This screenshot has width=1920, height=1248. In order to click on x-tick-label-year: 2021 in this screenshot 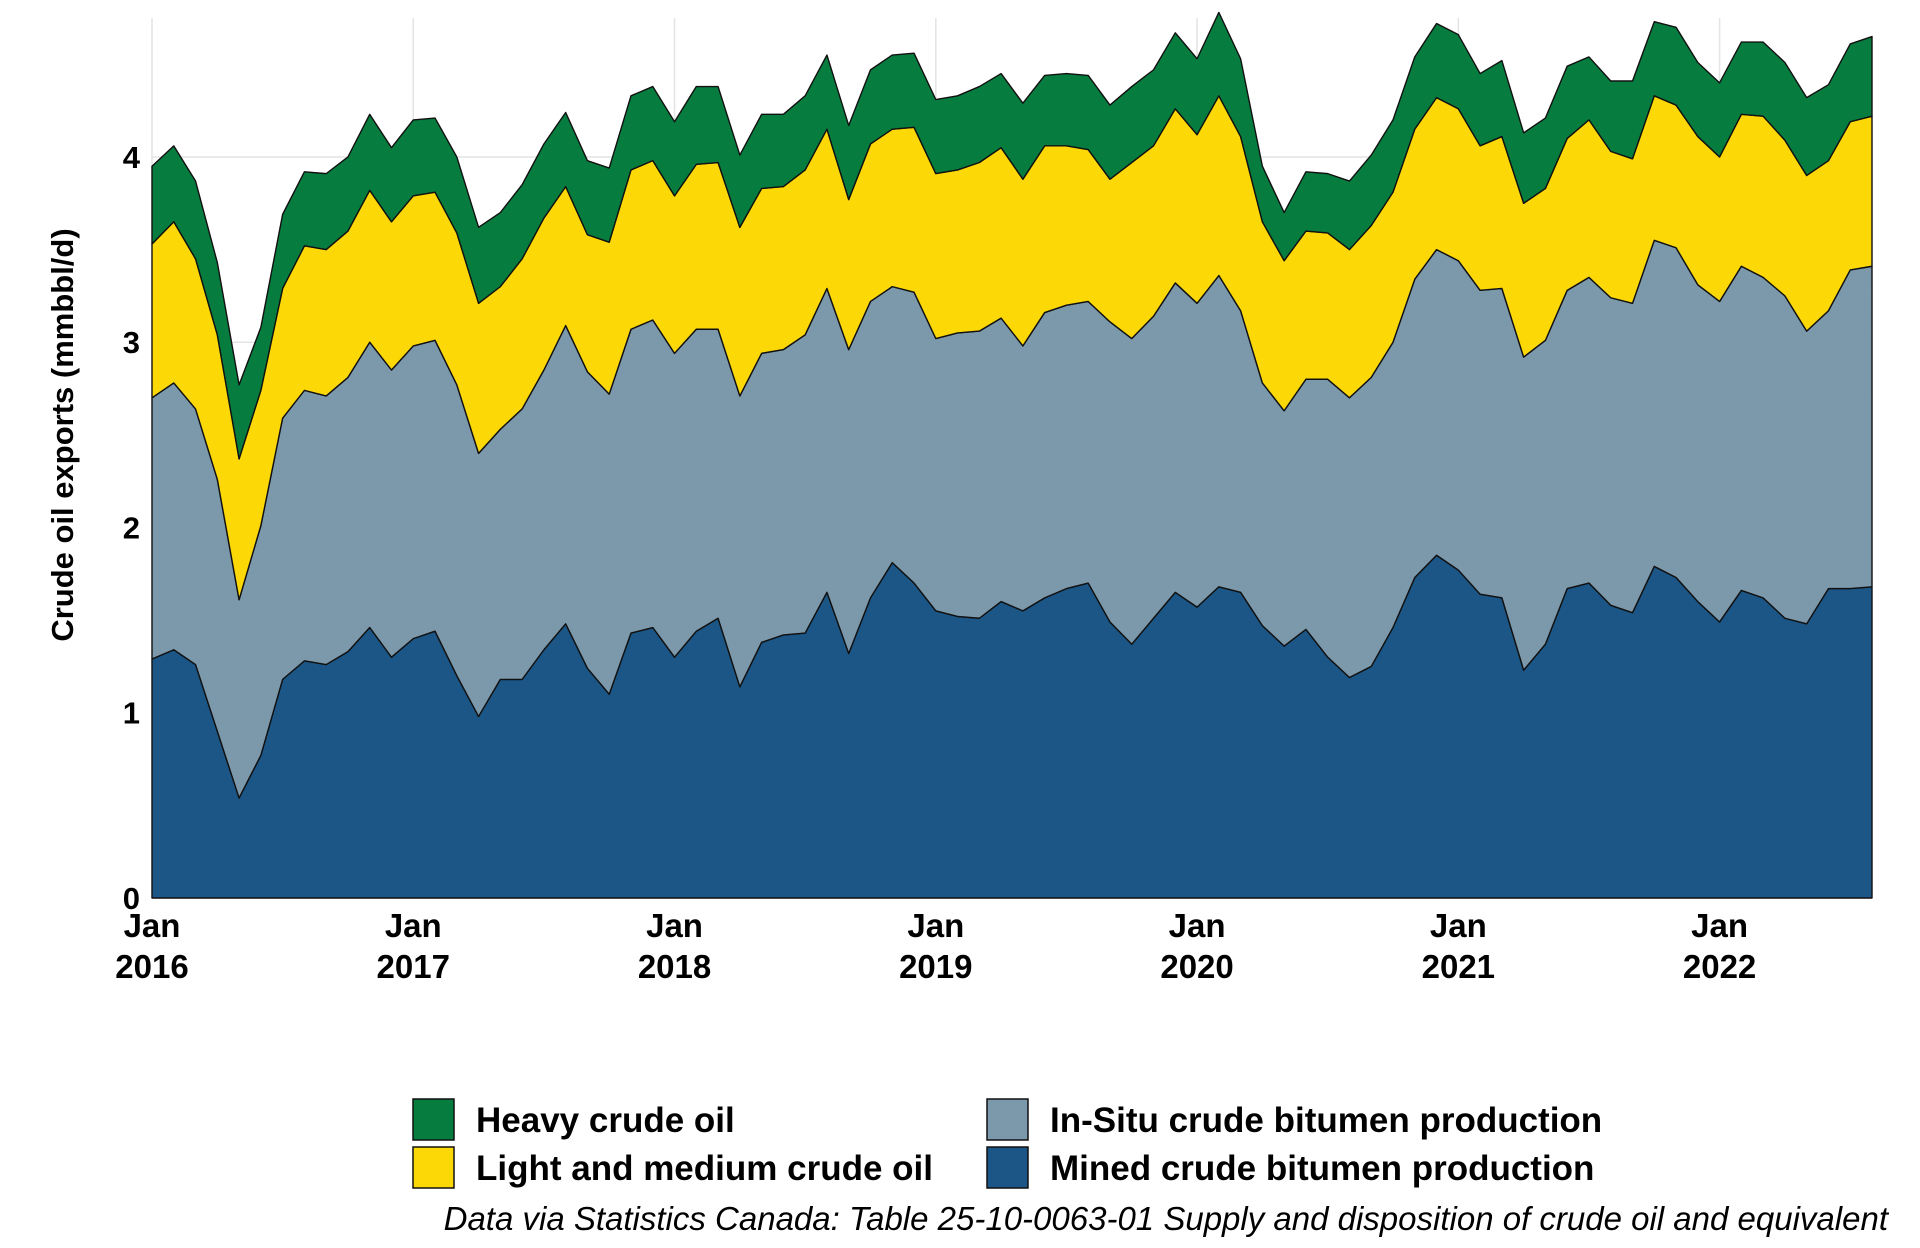, I will do `click(1458, 966)`.